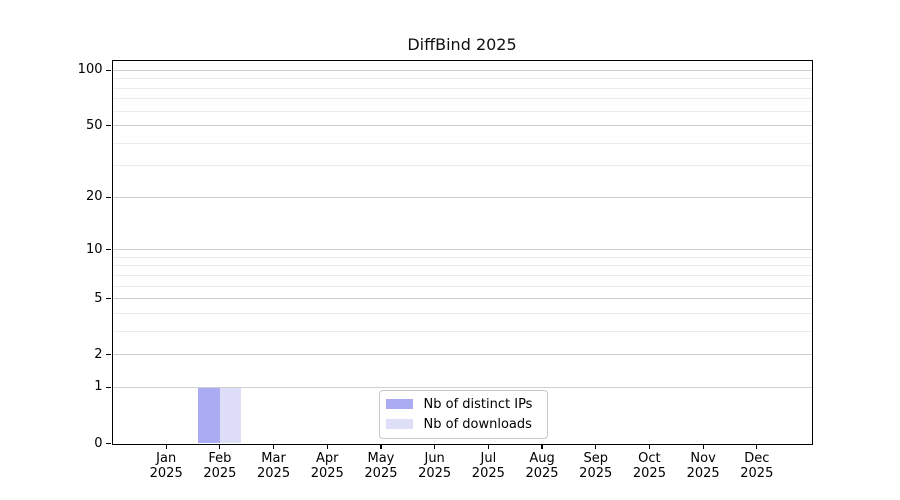  What do you see at coordinates (94, 197) in the screenshot?
I see `y-tick-label: 20` at bounding box center [94, 197].